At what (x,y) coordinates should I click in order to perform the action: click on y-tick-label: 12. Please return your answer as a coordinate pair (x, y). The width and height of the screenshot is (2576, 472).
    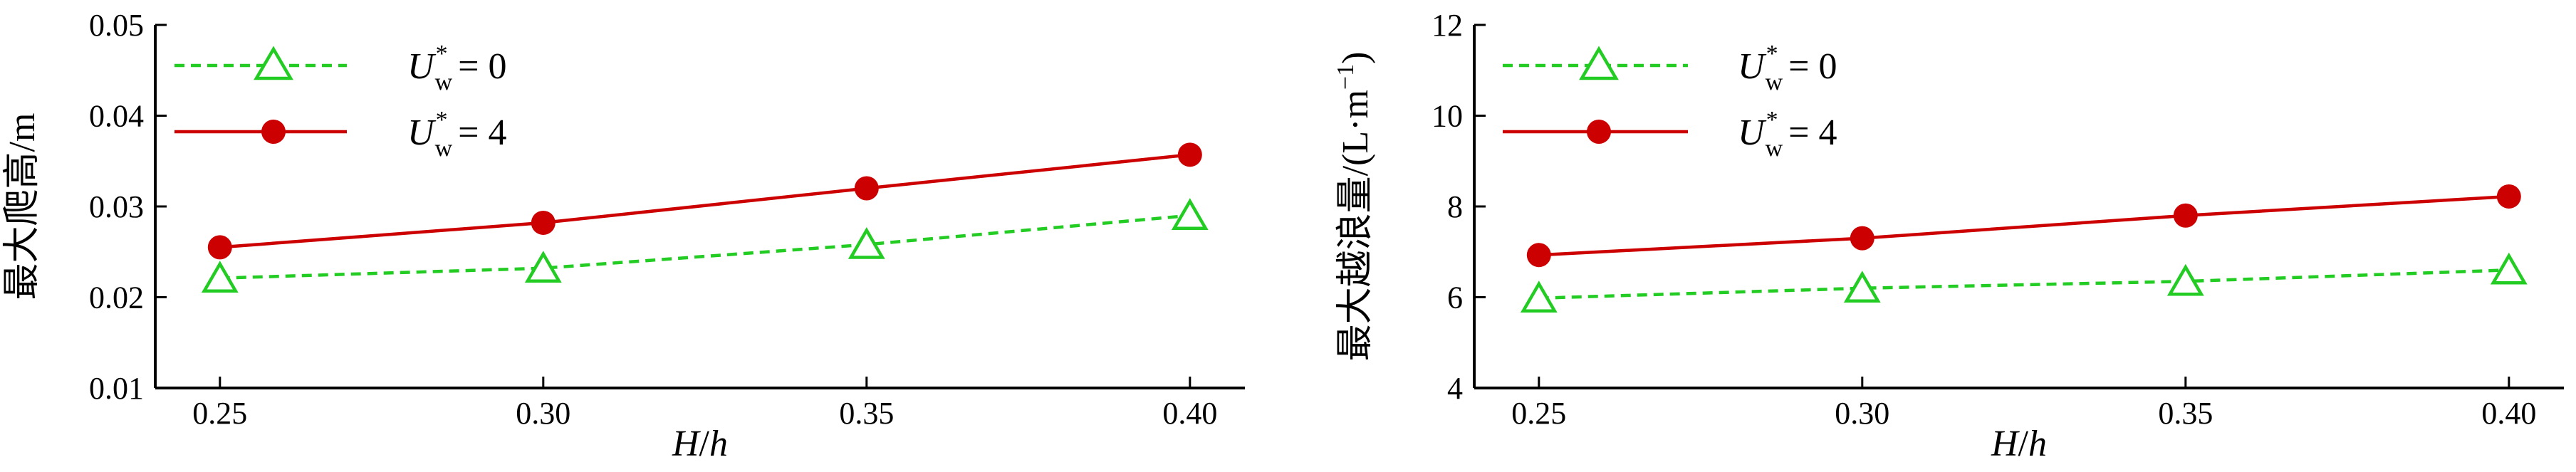
    Looking at the image, I should click on (1447, 25).